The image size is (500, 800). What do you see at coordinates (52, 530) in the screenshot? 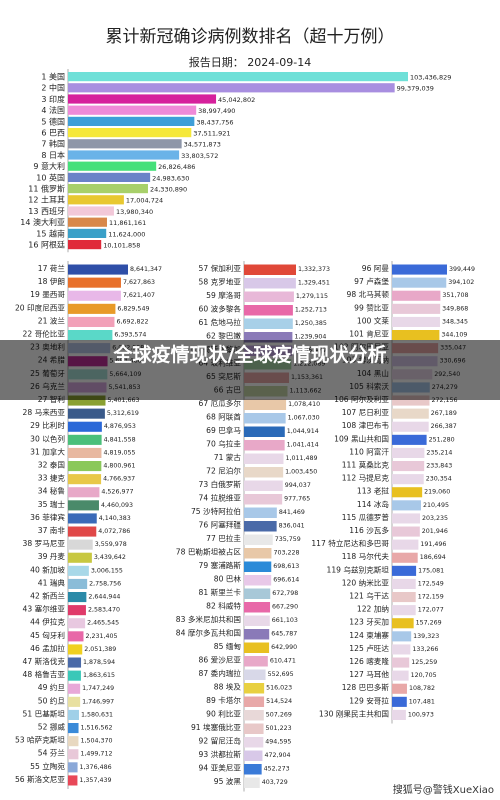
I see `bar-label: 37 南非` at bounding box center [52, 530].